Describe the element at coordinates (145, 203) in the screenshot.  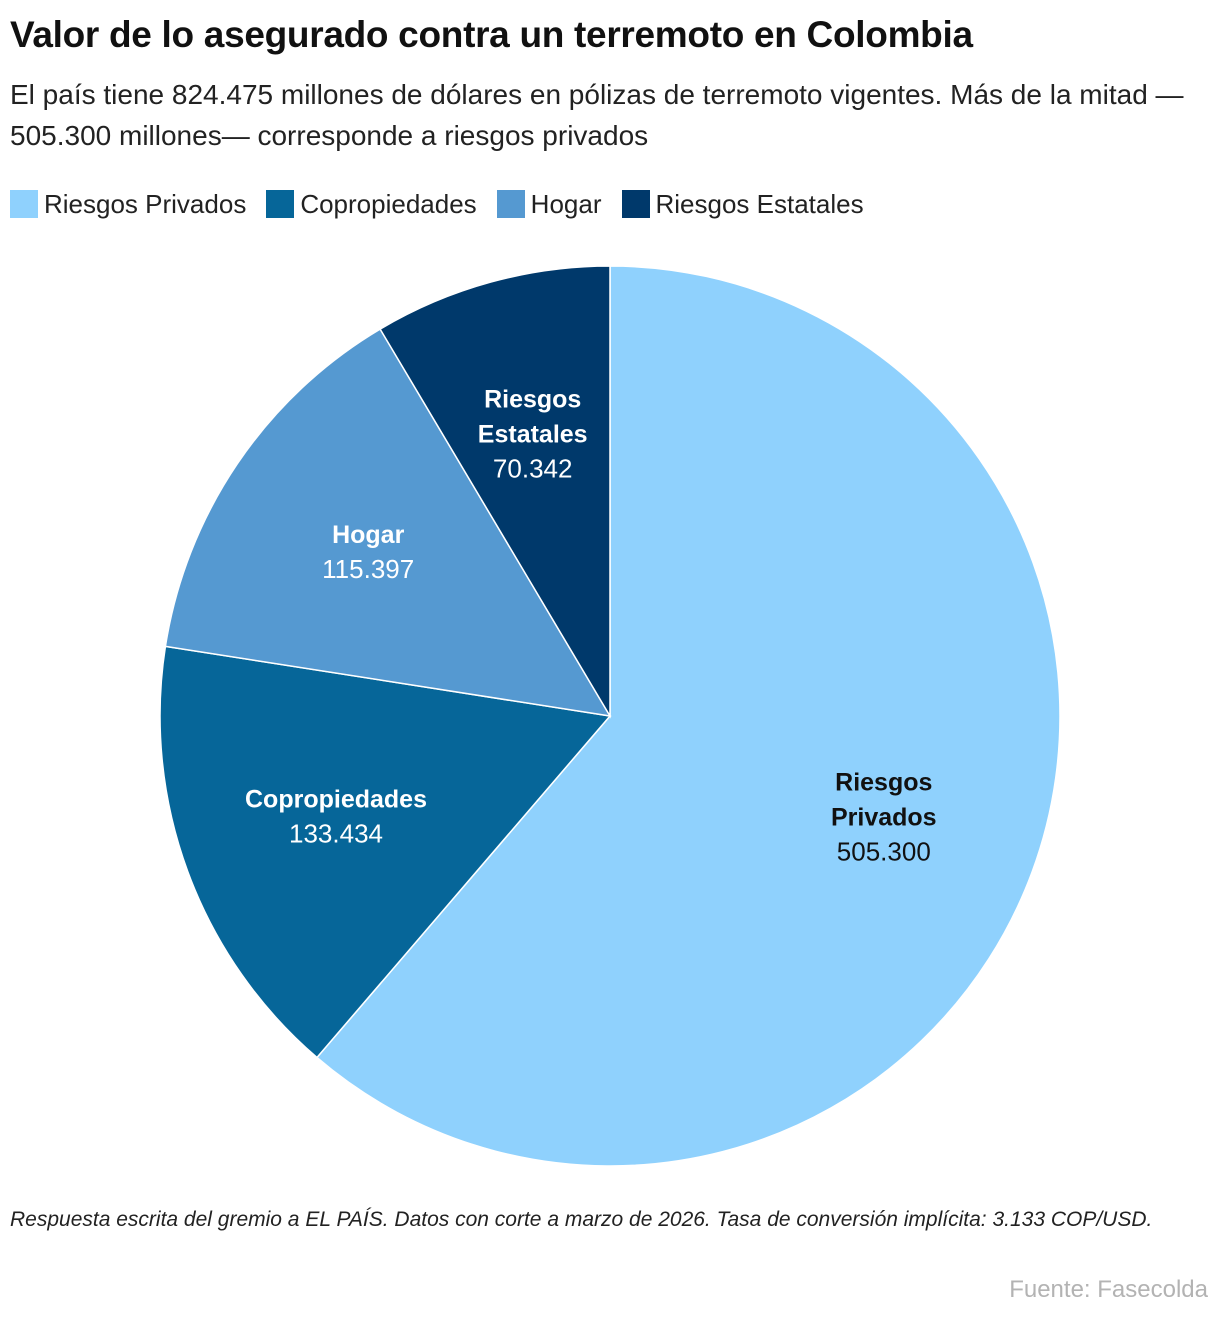
I see `legend-label: Riesgos Privados` at that location.